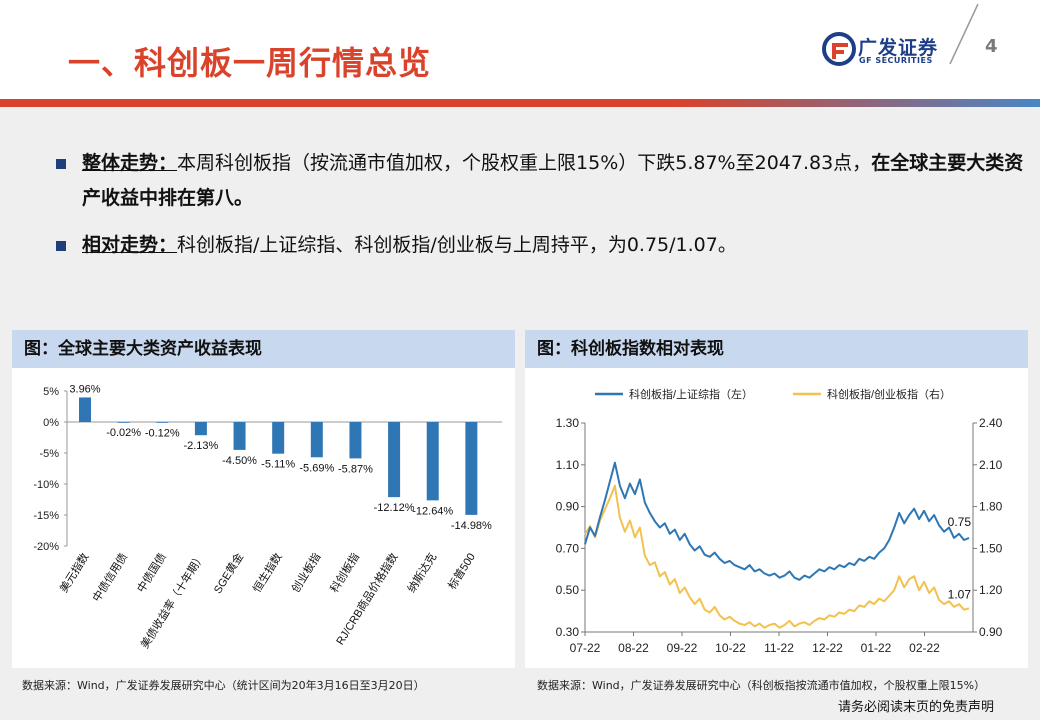  Describe the element at coordinates (568, 507) in the screenshot. I see `y-left-tick-label: 0.90` at that location.